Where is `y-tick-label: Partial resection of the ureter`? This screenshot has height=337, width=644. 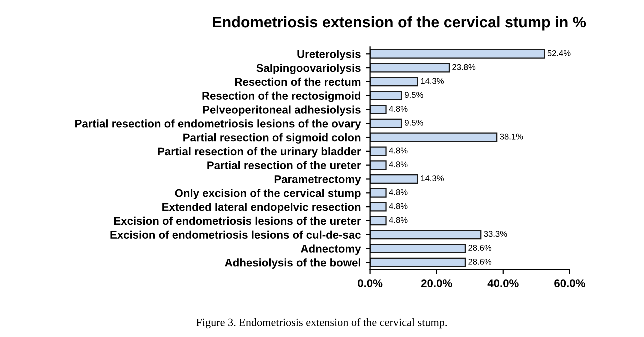
y-tick-label: Partial resection of the ureter is located at coordinates (285, 165).